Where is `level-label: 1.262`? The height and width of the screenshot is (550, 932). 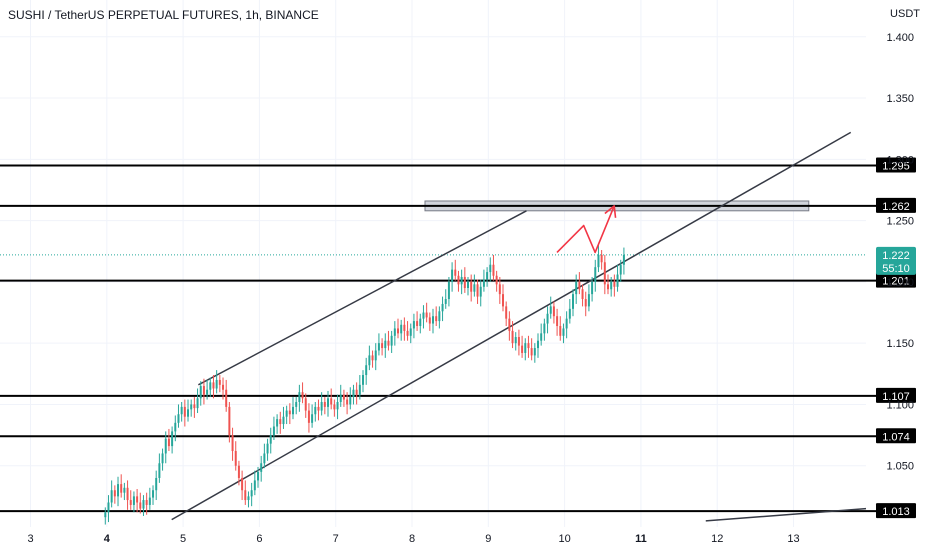 level-label: 1.262 is located at coordinates (896, 207).